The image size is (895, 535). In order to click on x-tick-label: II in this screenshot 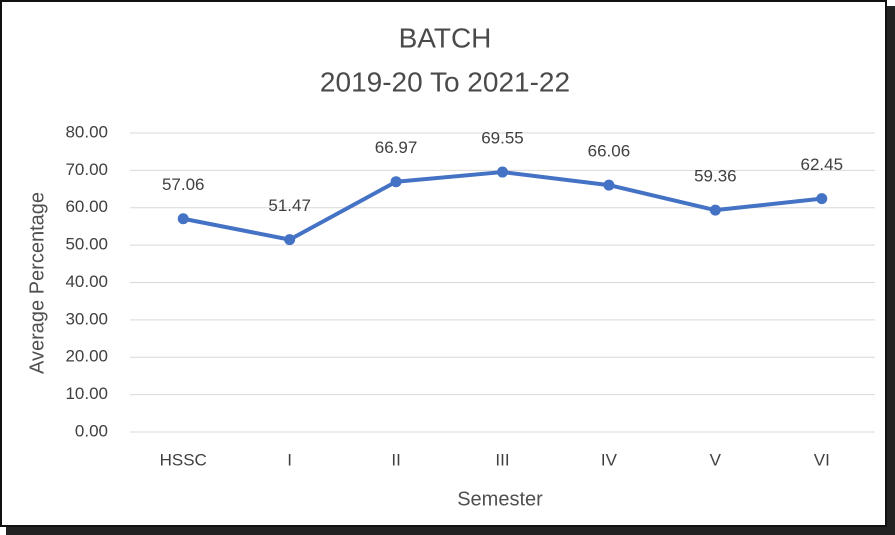, I will do `click(395, 459)`.